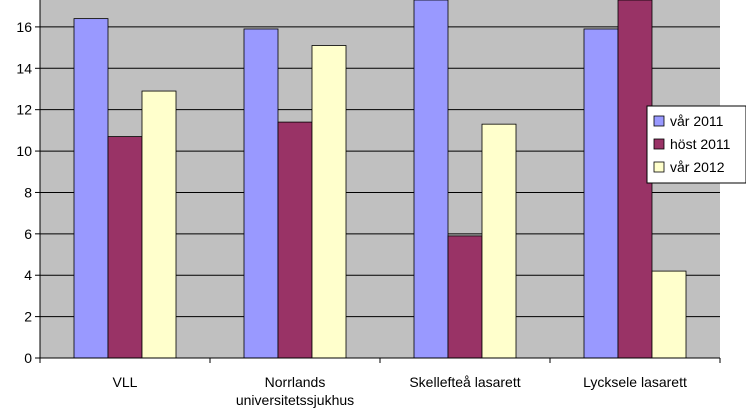 The image size is (746, 419). I want to click on y-tick-labels: 0 2 4 6 8 10 12 14 16, so click(24, 192).